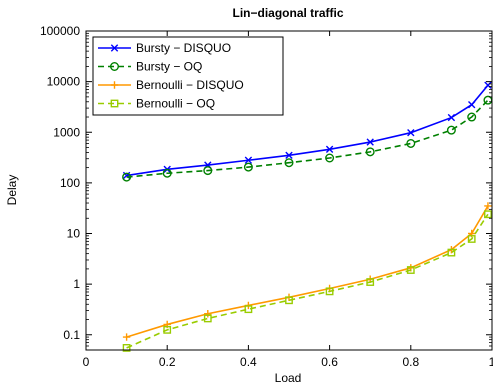  Describe the element at coordinates (71, 335) in the screenshot. I see `y-tick-label: 0.1` at that location.